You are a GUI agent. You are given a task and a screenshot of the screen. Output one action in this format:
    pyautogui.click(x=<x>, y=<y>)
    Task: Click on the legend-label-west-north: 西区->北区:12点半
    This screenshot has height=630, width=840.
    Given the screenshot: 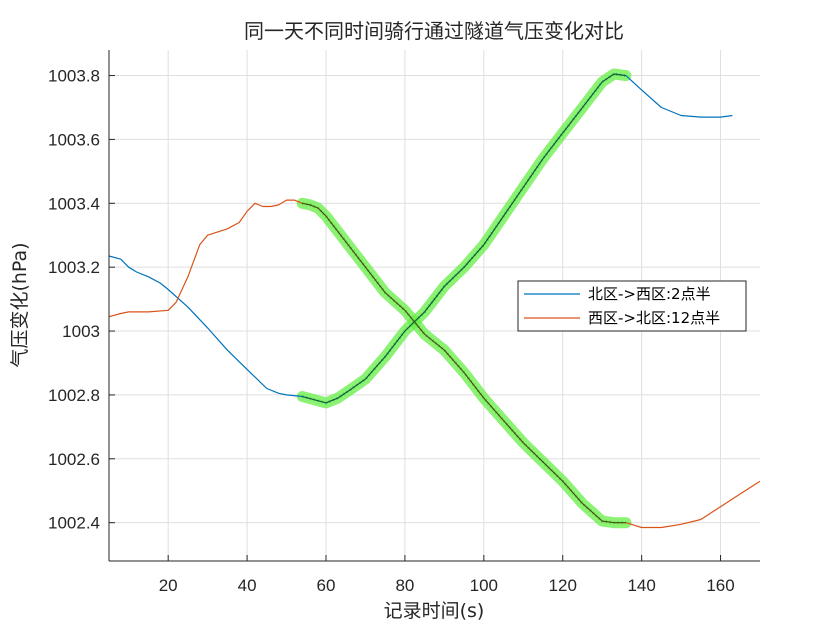 What is the action you would take?
    pyautogui.click(x=654, y=318)
    